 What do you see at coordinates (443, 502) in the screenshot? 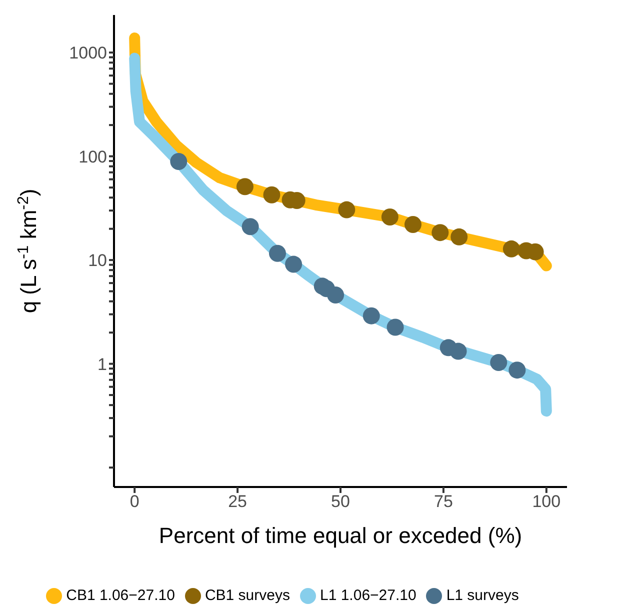
I see `x-tick-label: 75` at bounding box center [443, 502].